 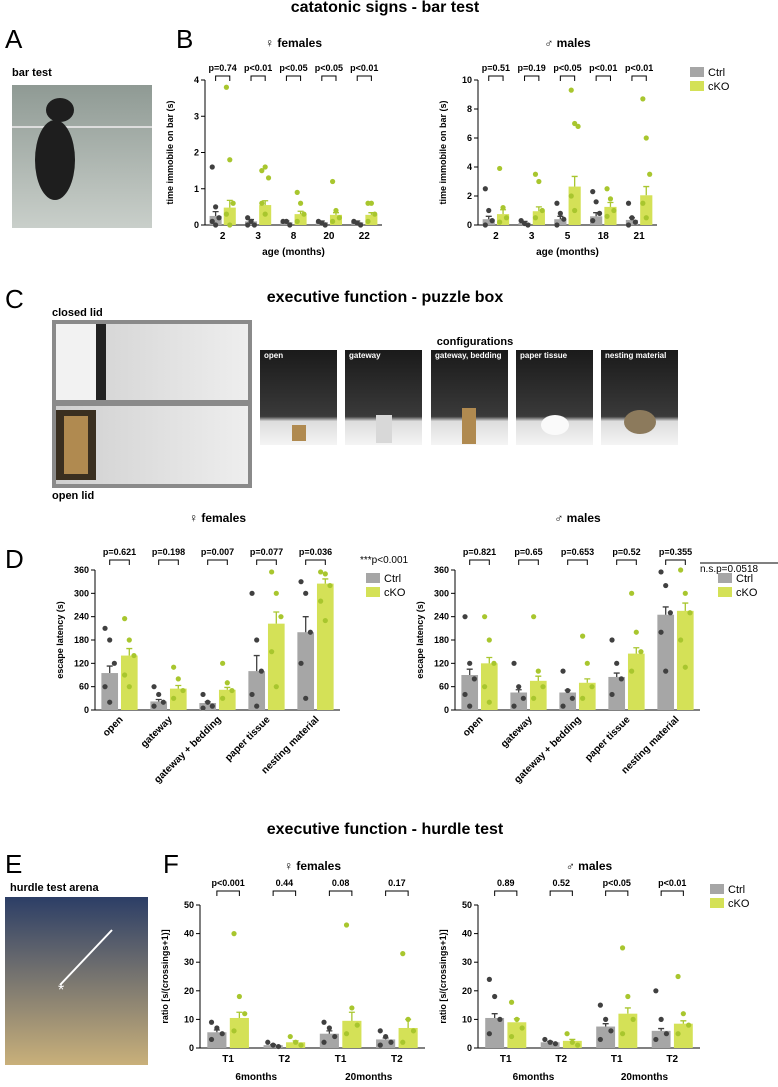 What do you see at coordinates (469, 167) in the screenshot?
I see `y-tick-label: 4` at bounding box center [469, 167].